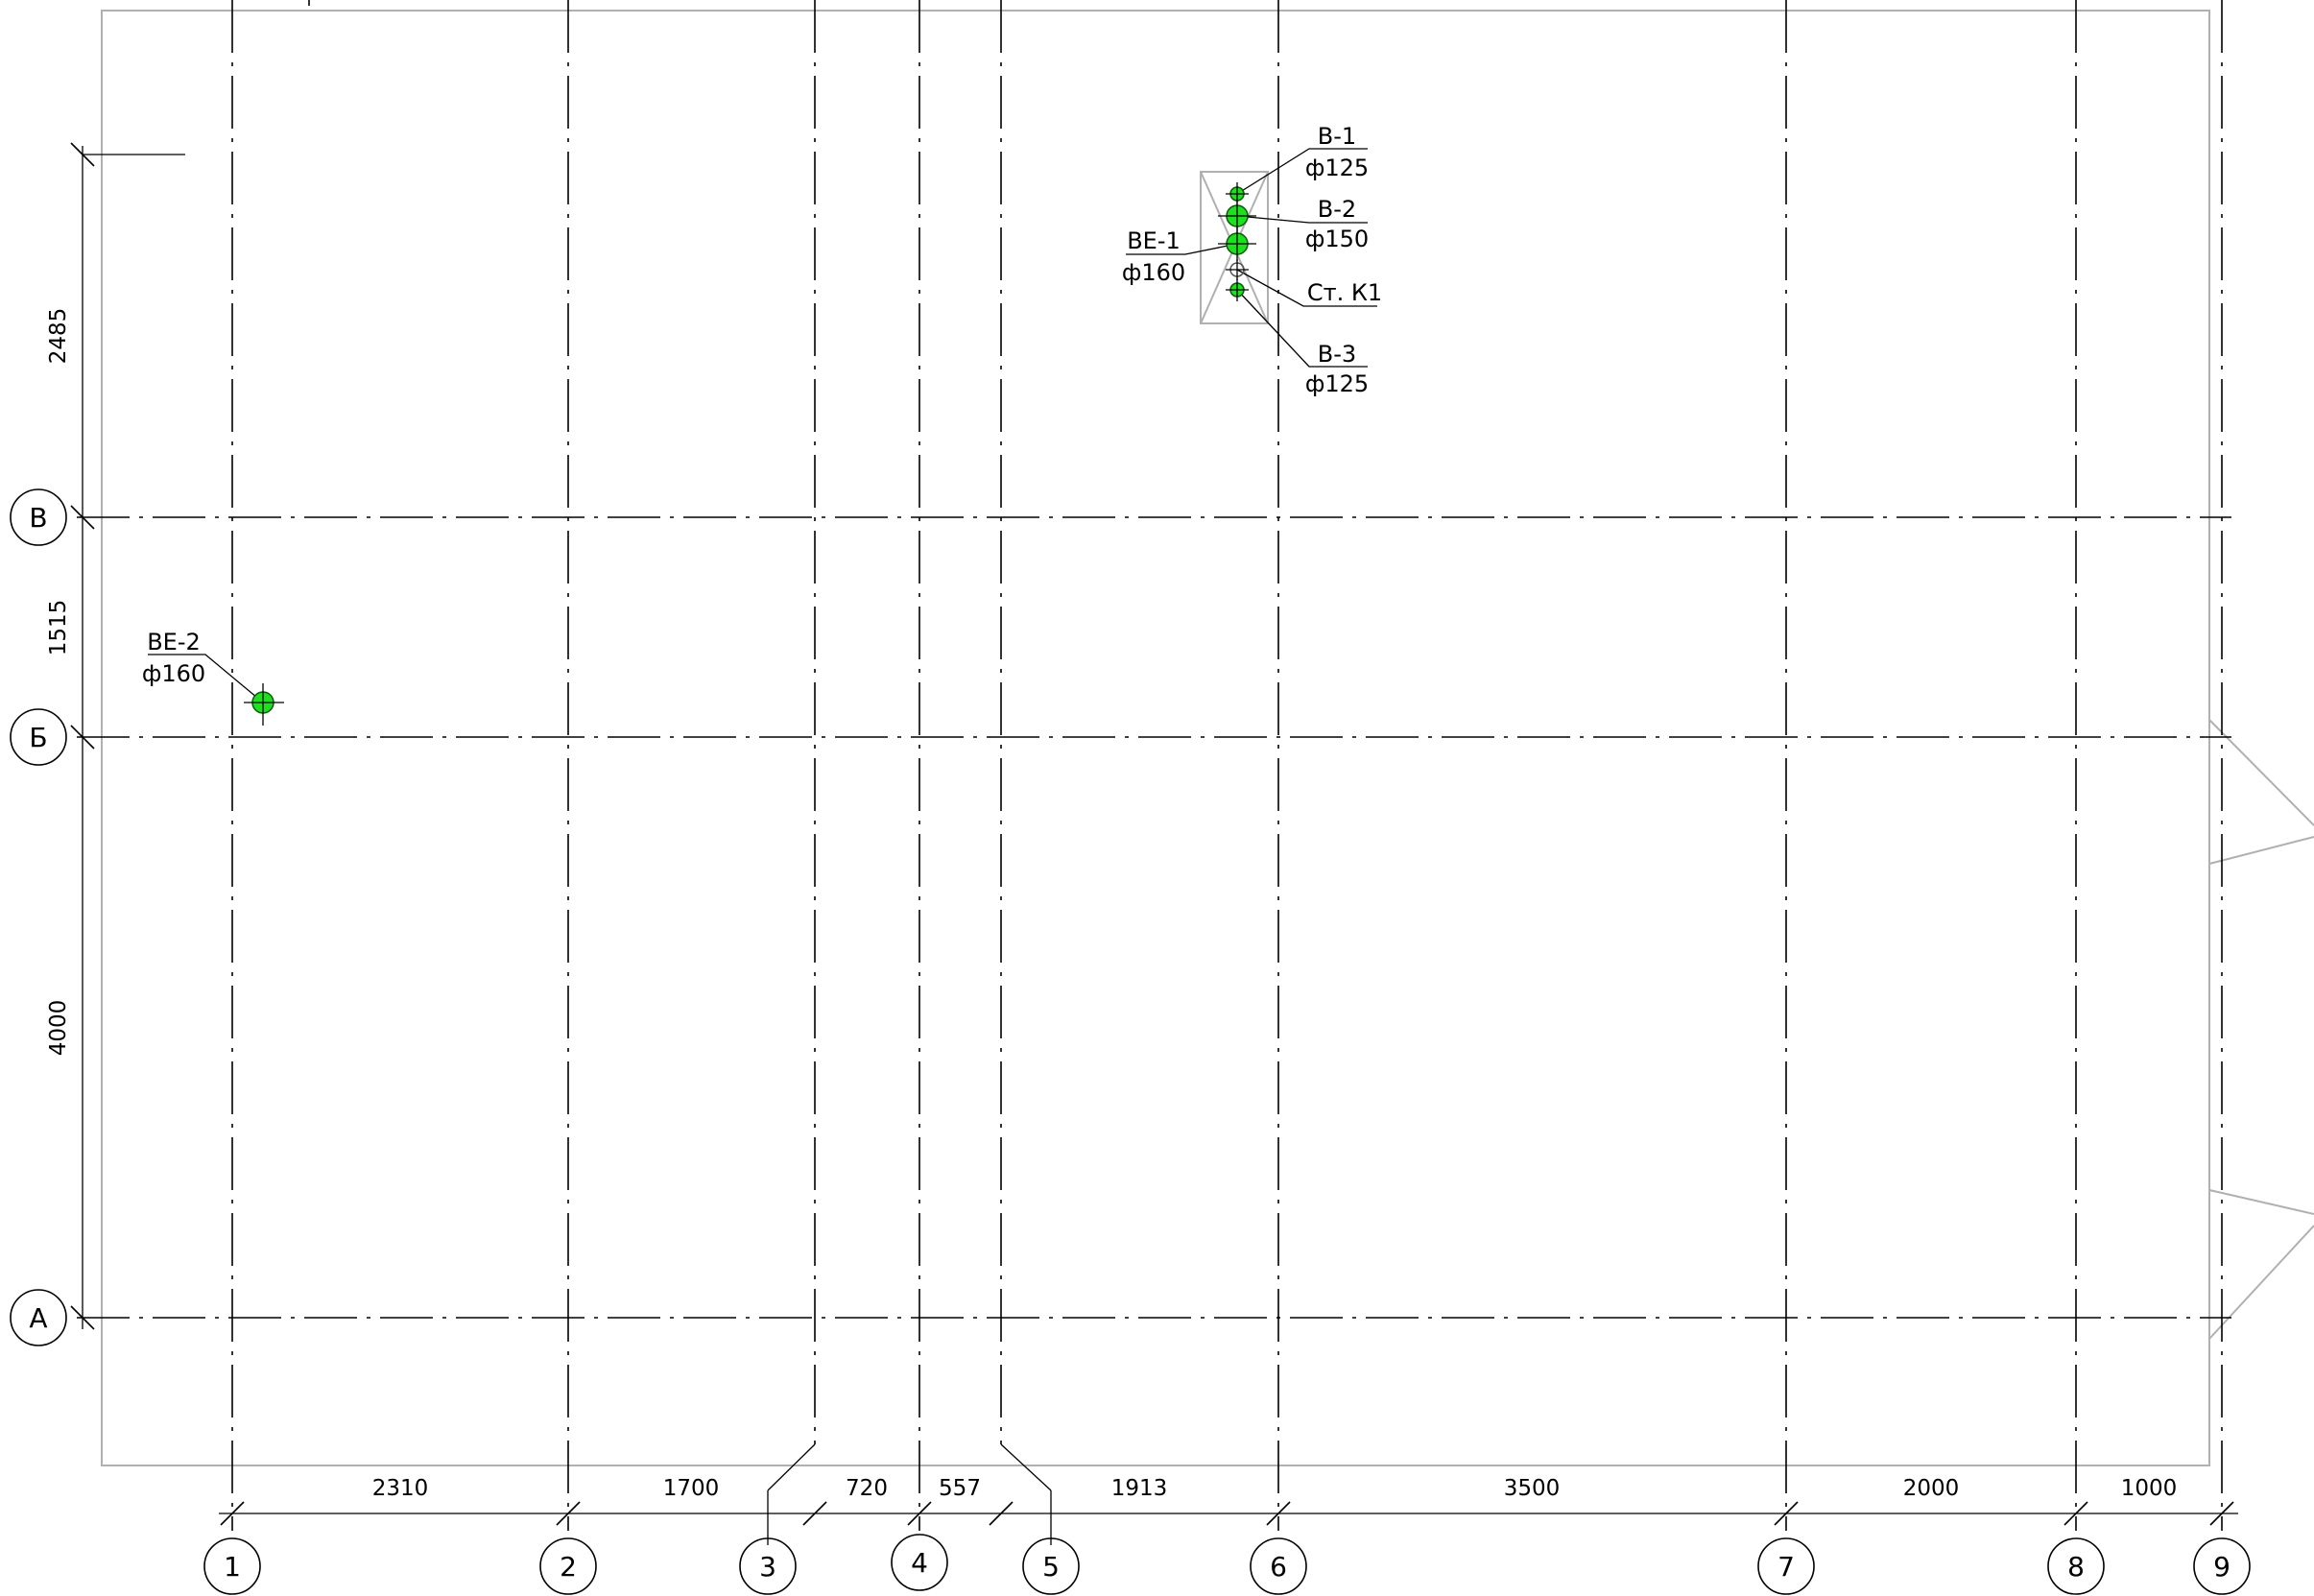 The width and height of the screenshot is (2314, 1596). Describe the element at coordinates (264, 704) in the screenshot. I see `pipe-marker-ve2` at that location.